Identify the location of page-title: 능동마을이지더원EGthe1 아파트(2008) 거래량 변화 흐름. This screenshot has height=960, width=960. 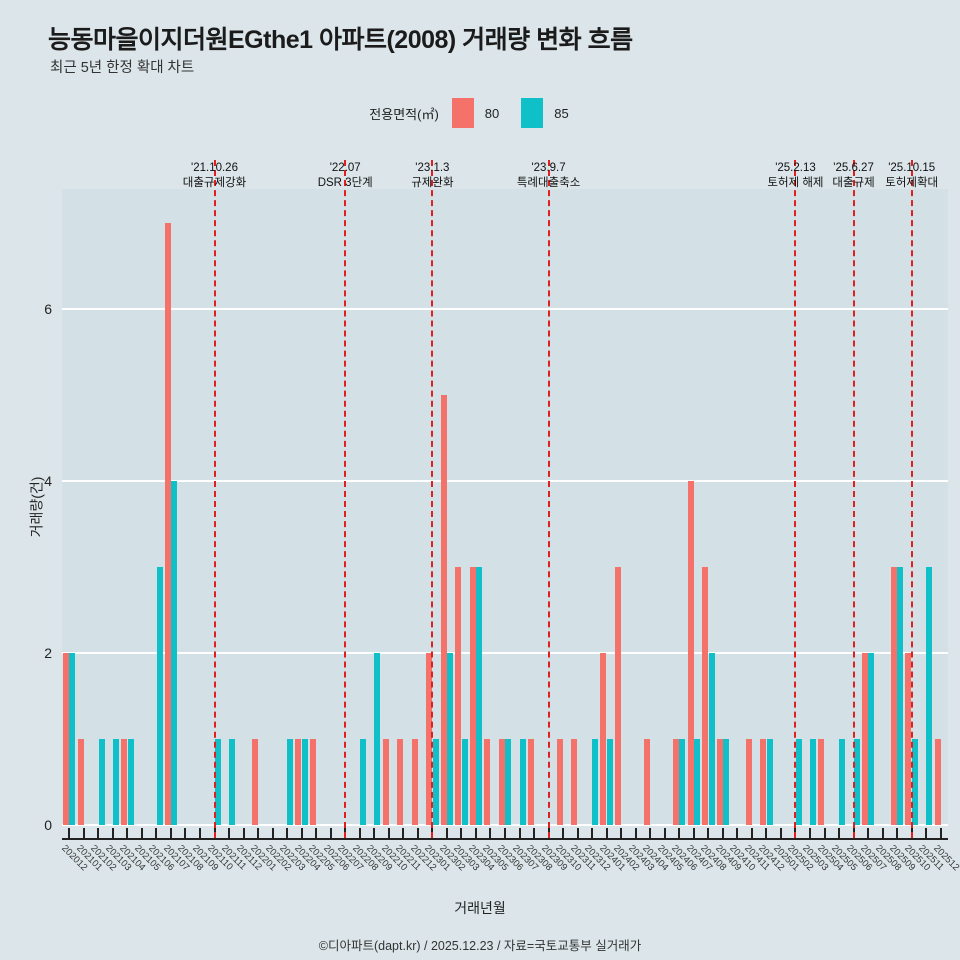
(340, 40).